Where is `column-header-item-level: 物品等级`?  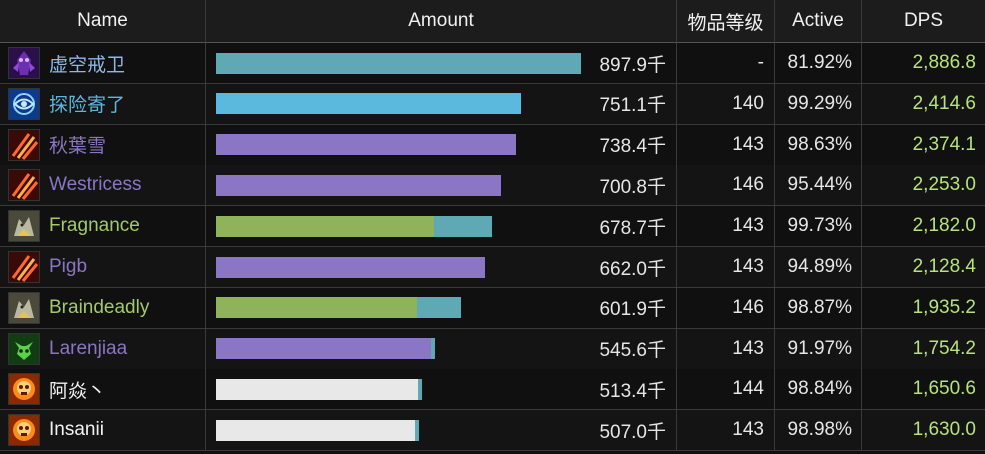
column-header-item-level: 物品等级 is located at coordinates (726, 21).